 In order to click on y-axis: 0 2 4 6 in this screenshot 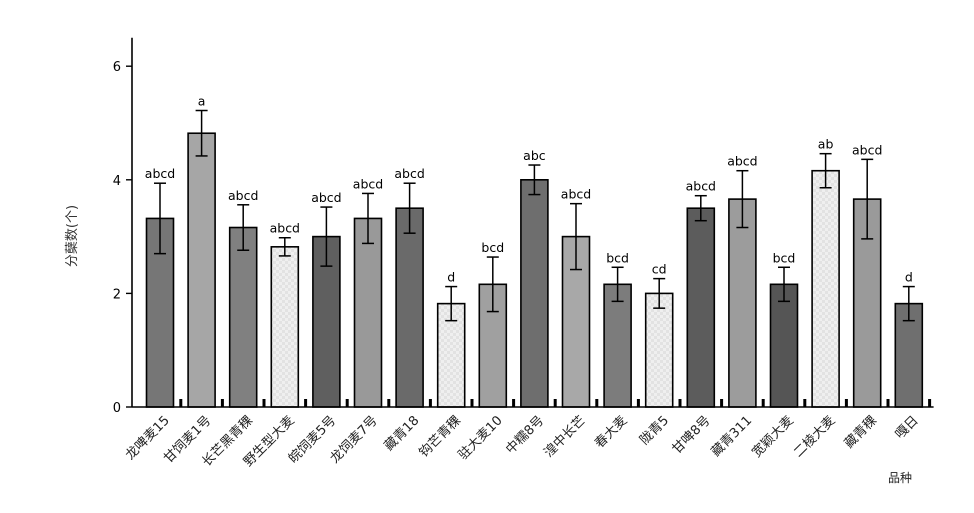, I will do `click(123, 226)`.